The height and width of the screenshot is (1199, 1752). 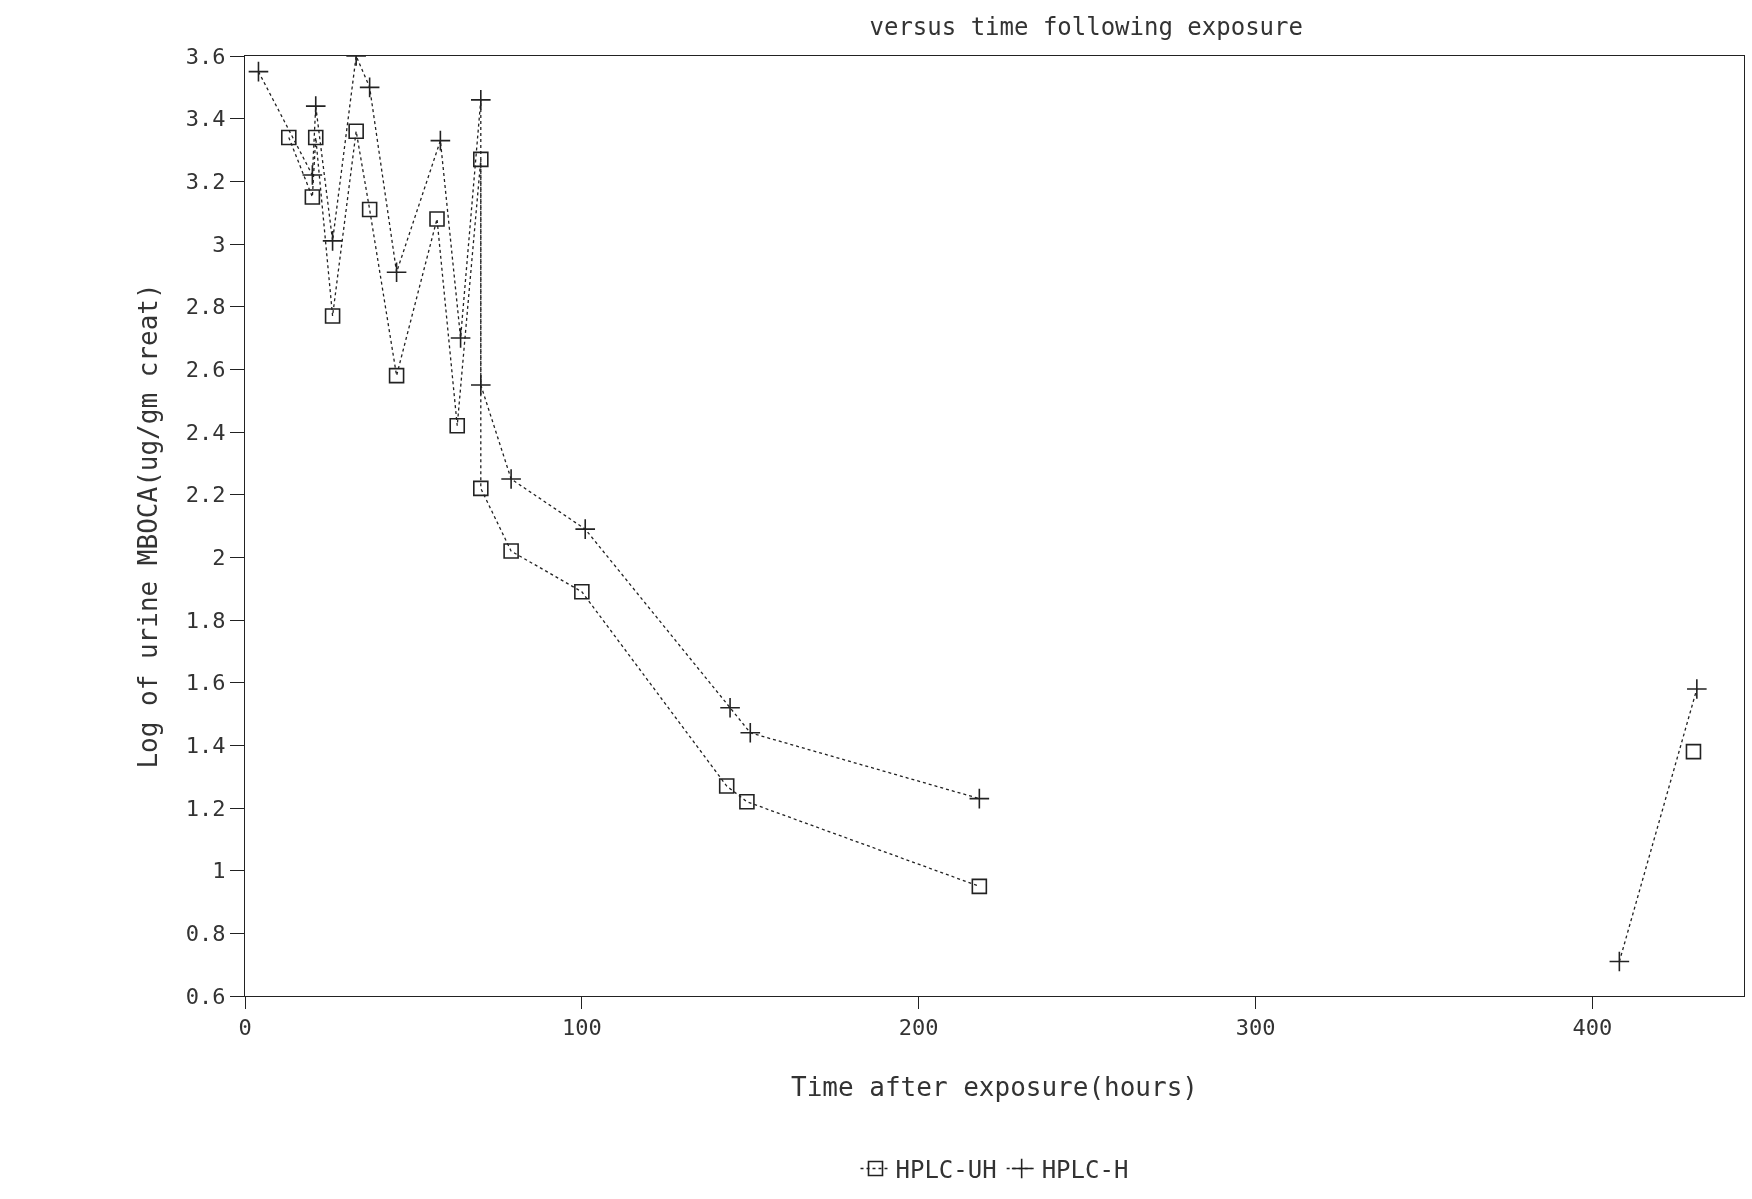 What do you see at coordinates (205, 620) in the screenshot?
I see `y-tick-label: 1.8` at bounding box center [205, 620].